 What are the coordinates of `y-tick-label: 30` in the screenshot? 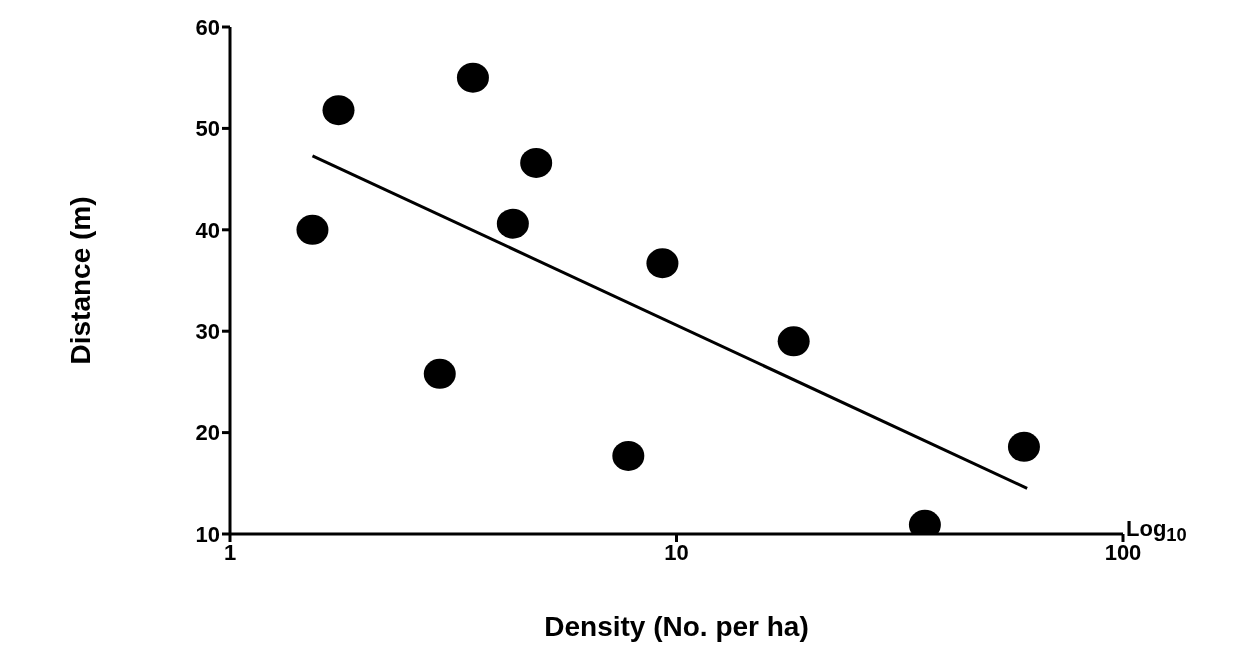 It's located at (207, 332).